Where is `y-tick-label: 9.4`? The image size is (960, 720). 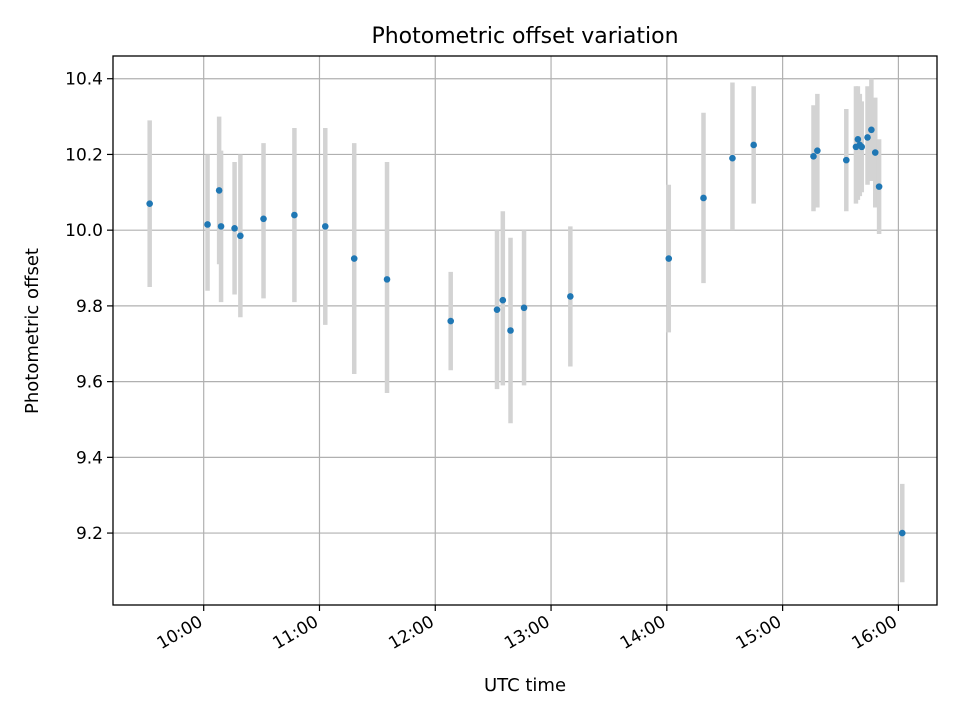 y-tick-label: 9.4 is located at coordinates (89, 458).